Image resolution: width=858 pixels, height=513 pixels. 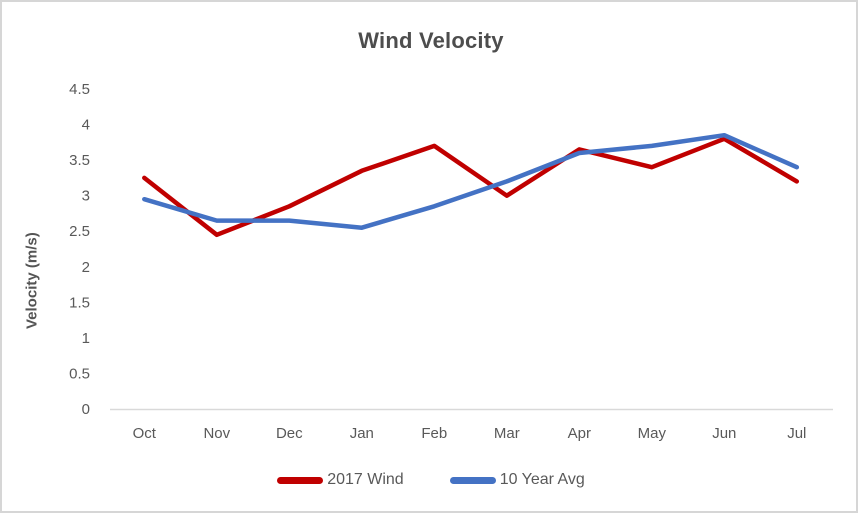 I want to click on legend-item-10-year-avg: 10 Year Avg, so click(x=517, y=480).